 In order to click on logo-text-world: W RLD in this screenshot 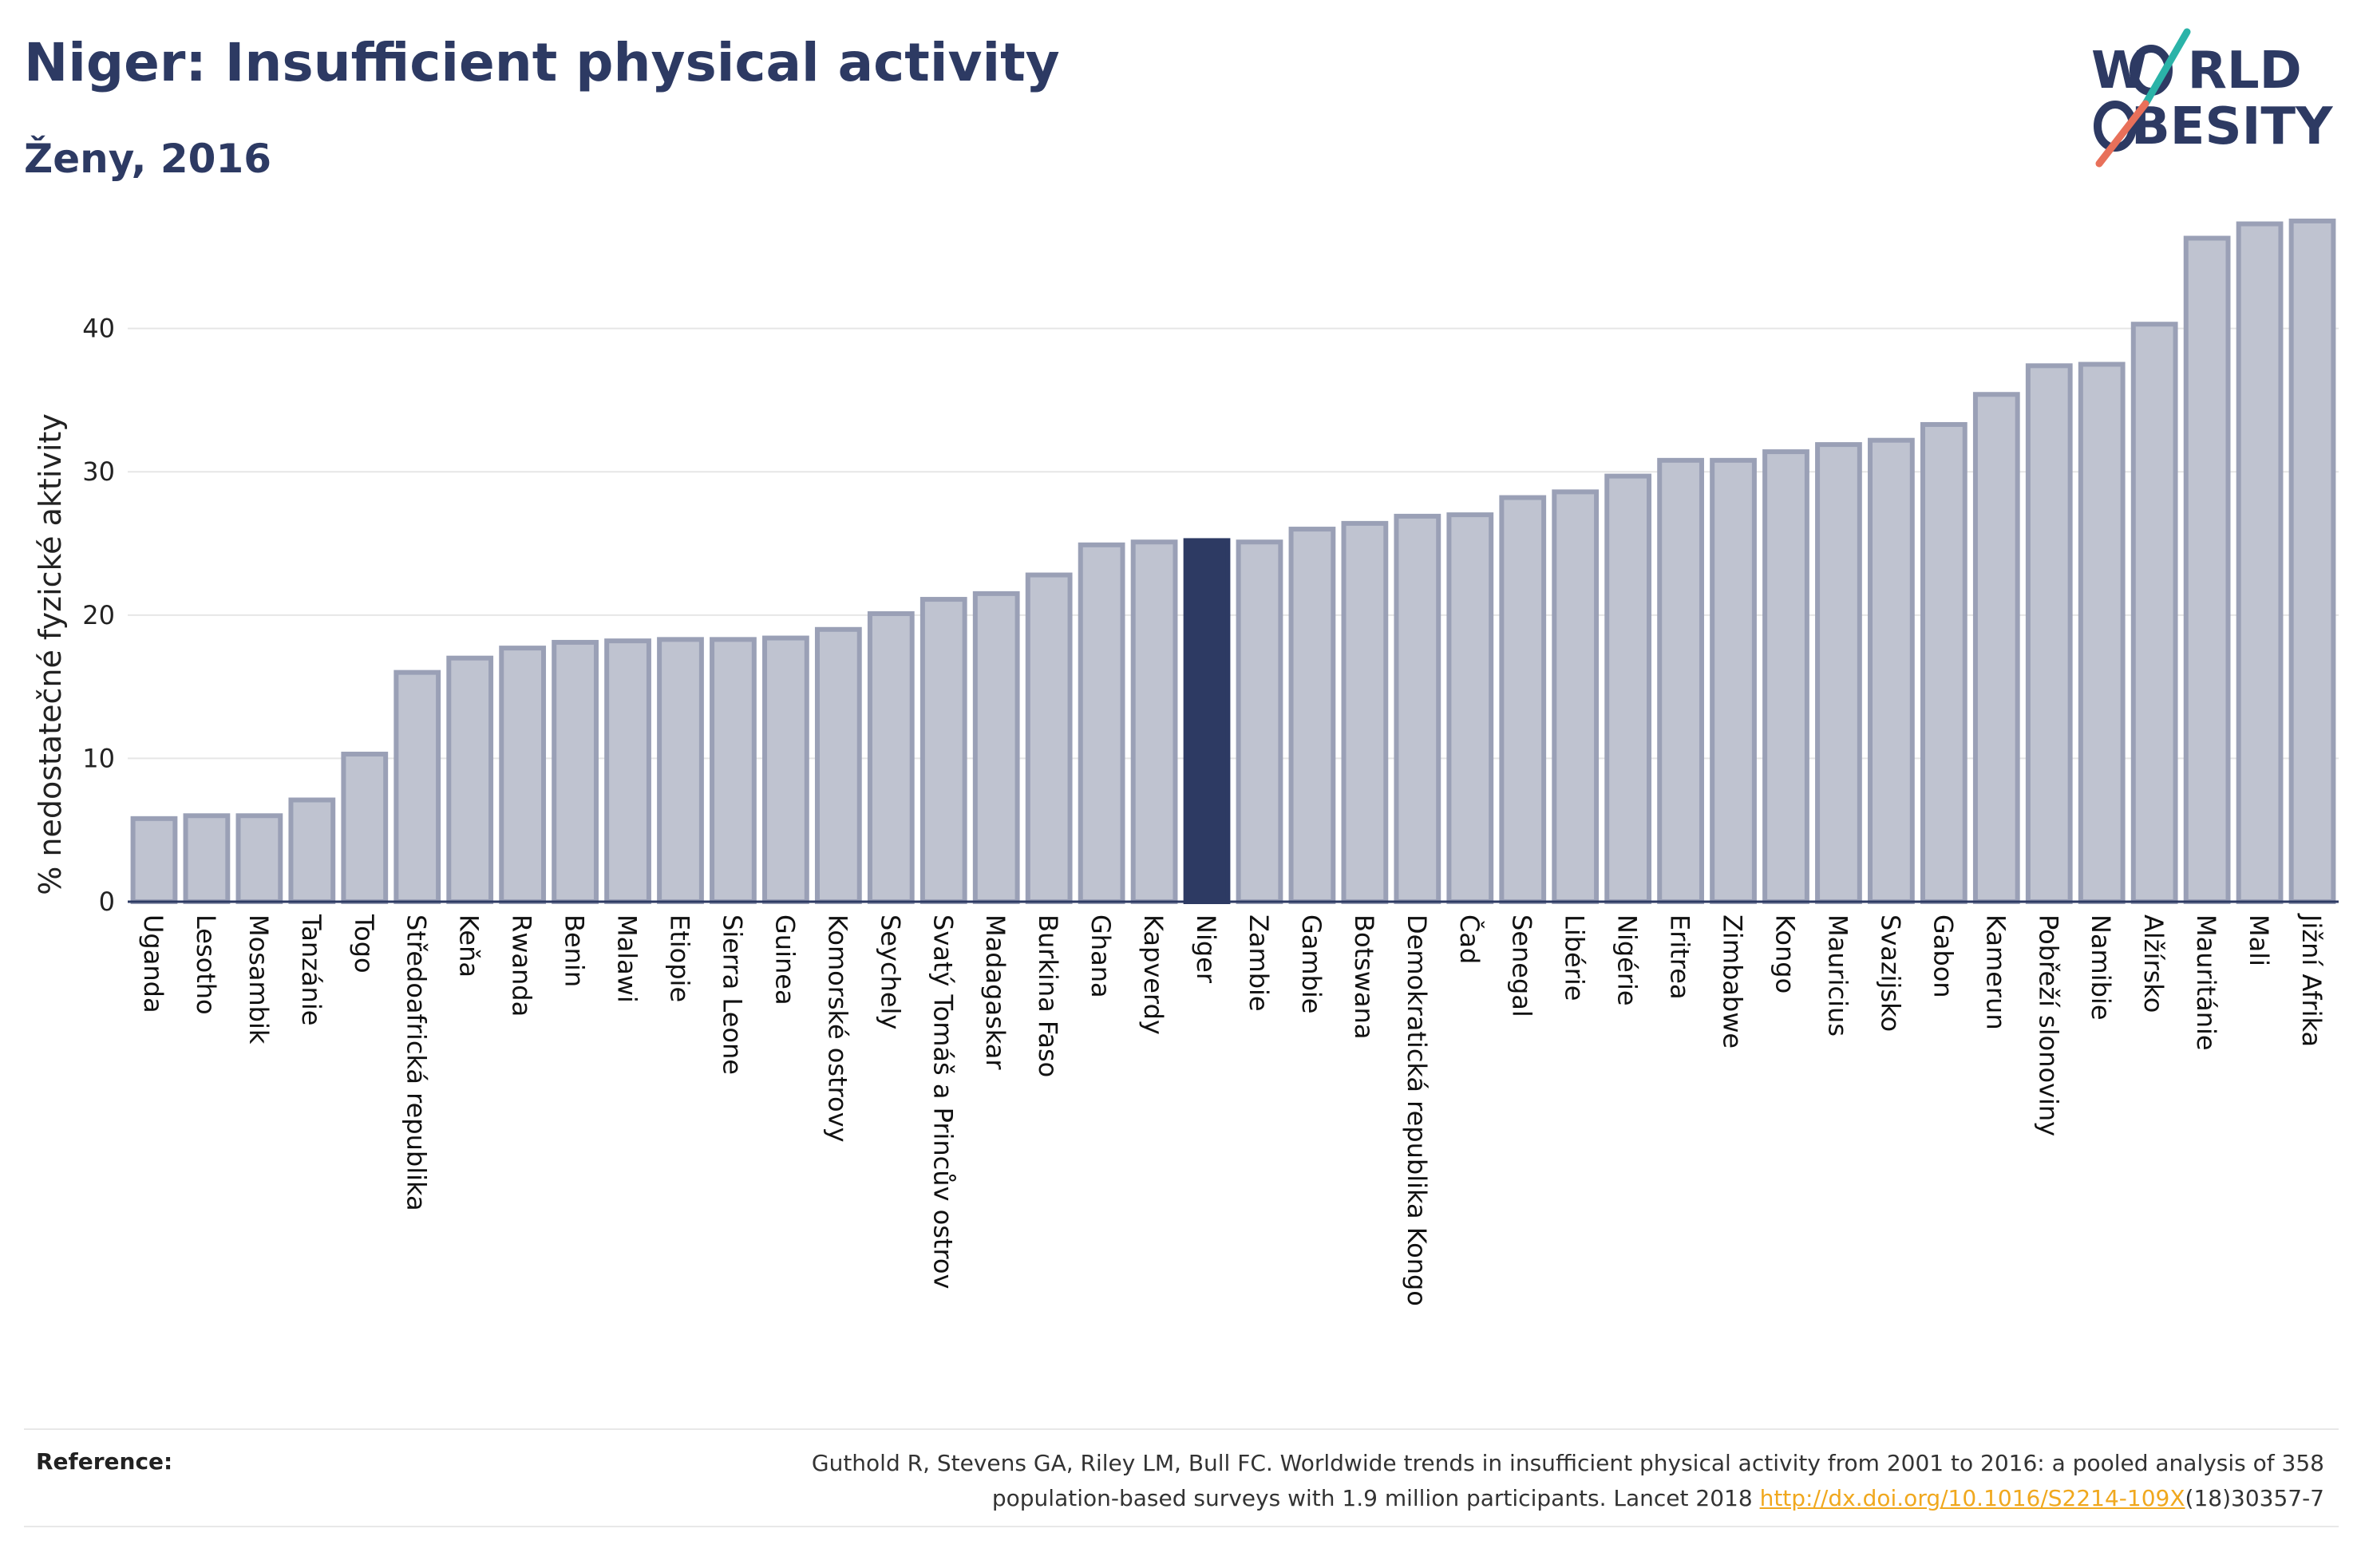, I will do `click(2196, 71)`.